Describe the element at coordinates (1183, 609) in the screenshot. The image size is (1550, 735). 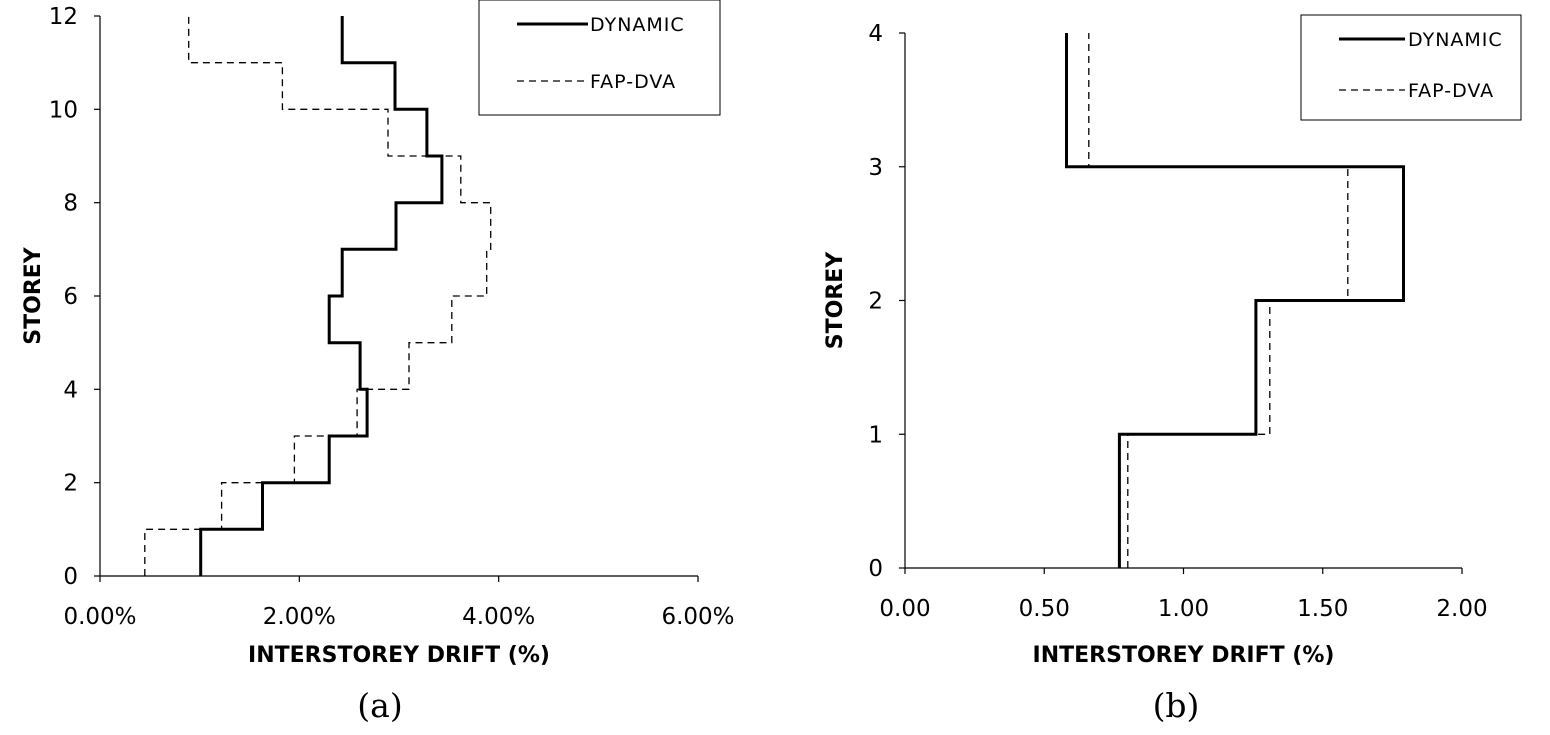
I see `x-tick-label: 1.00` at that location.